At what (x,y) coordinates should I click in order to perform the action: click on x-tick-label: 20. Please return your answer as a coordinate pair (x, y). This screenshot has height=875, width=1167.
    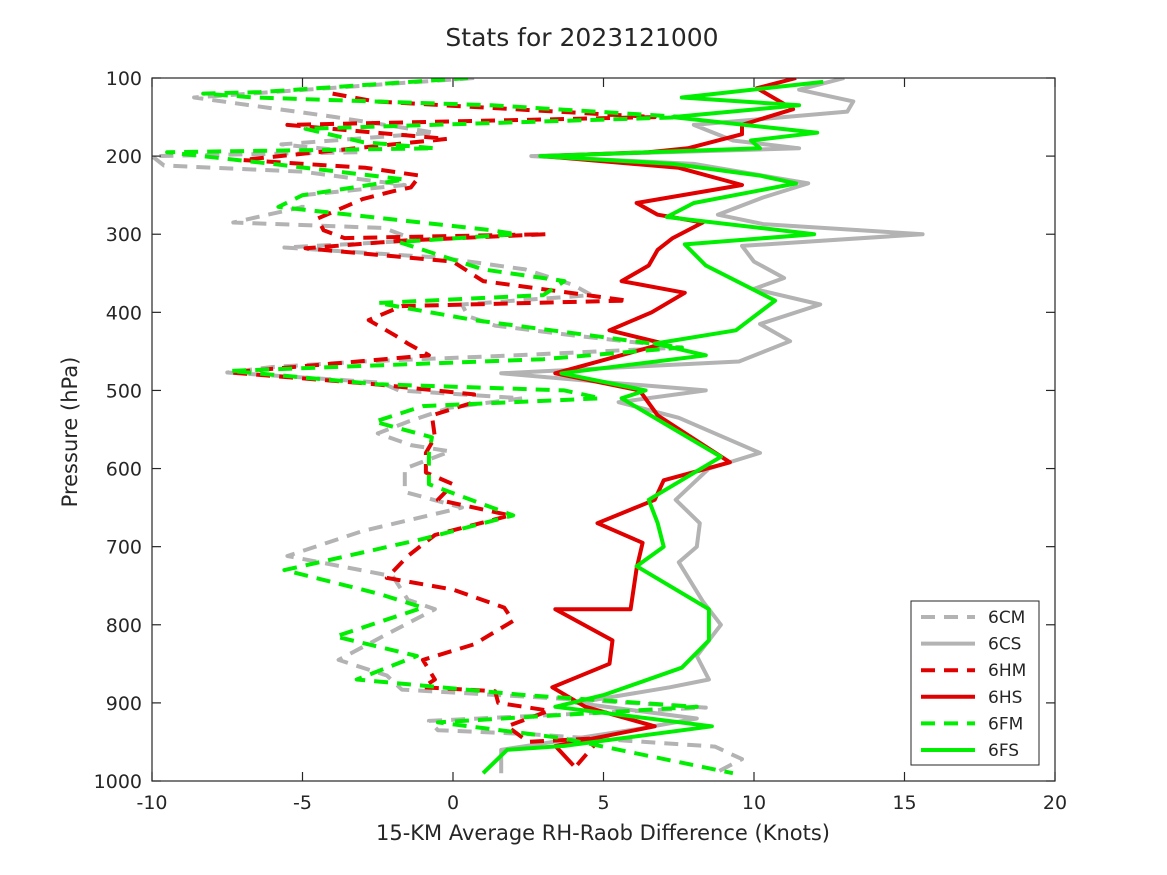
    Looking at the image, I should click on (1055, 803).